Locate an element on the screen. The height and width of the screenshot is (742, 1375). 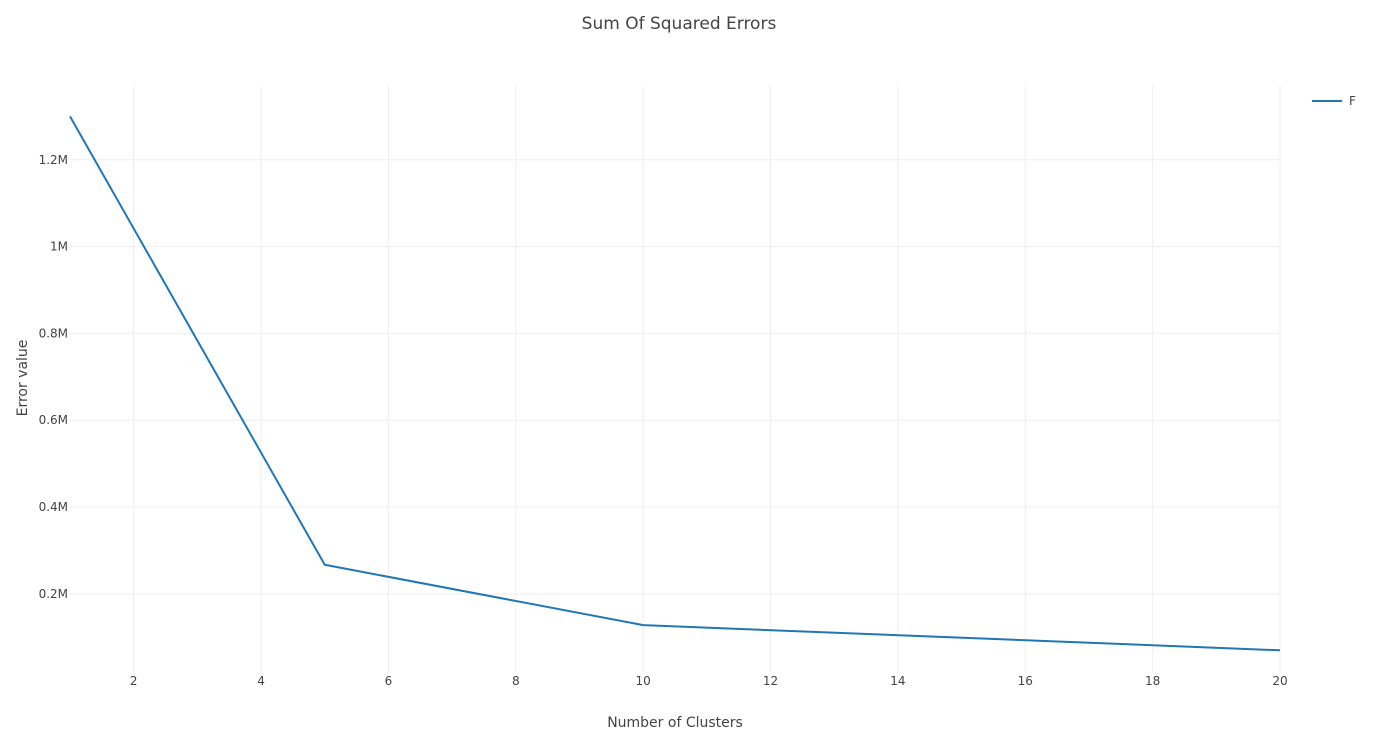
x-tick-label: 14 is located at coordinates (897, 681).